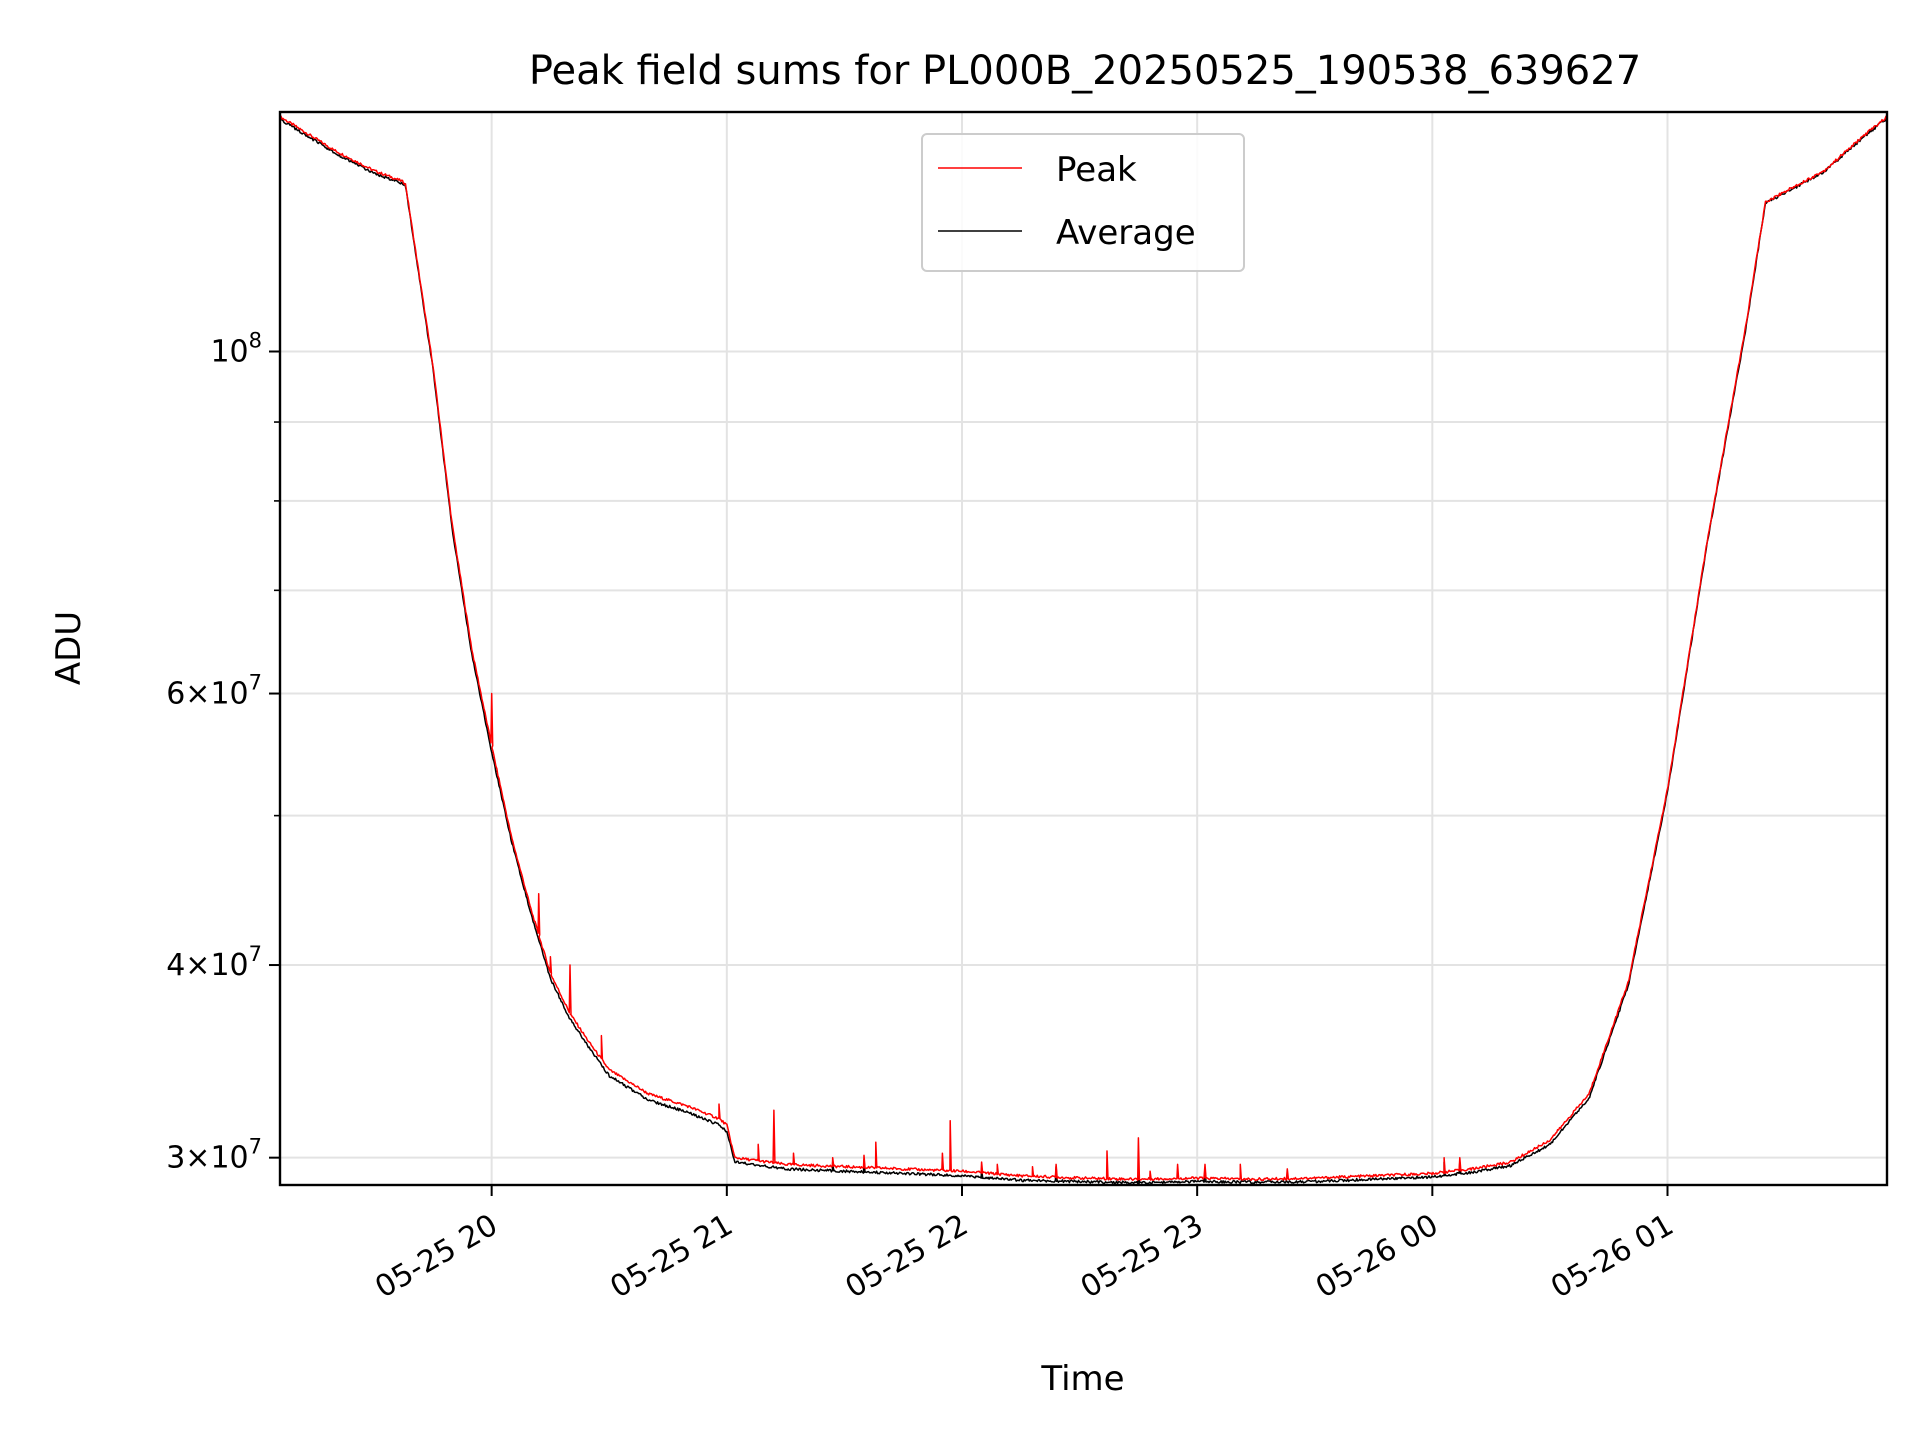 The height and width of the screenshot is (1440, 1920). I want to click on y-tick-label: 108, so click(236, 348).